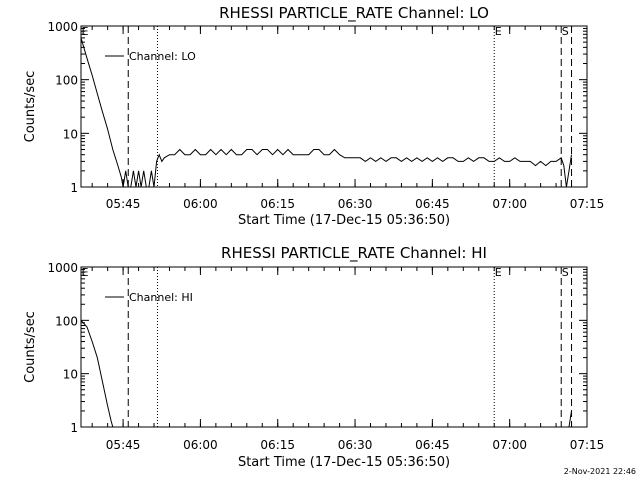  What do you see at coordinates (599, 471) in the screenshot?
I see `footer-timestamp: 2-Nov-2021 22:46` at bounding box center [599, 471].